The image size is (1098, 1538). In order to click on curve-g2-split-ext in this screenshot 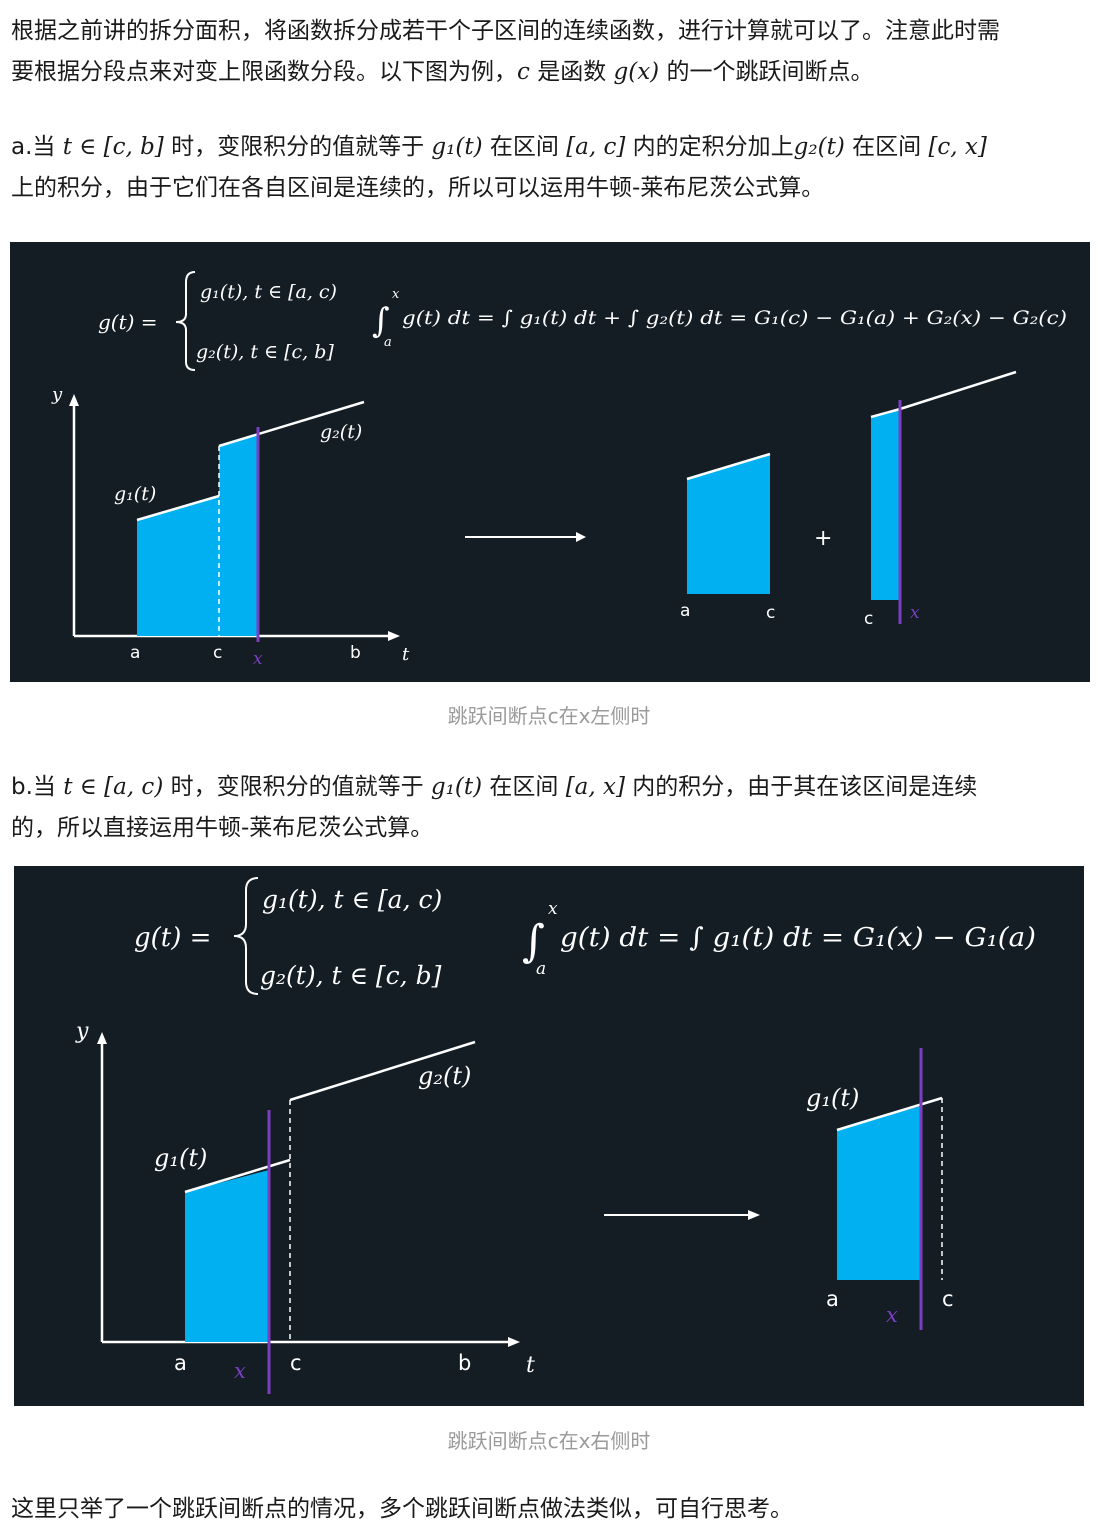, I will do `click(958, 390)`.